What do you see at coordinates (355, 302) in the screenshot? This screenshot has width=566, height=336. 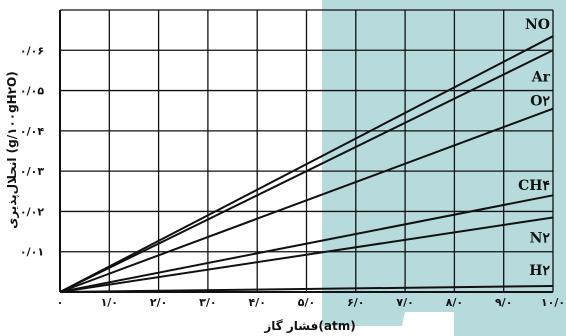 I see `x-tick-label: ۶/۰` at bounding box center [355, 302].